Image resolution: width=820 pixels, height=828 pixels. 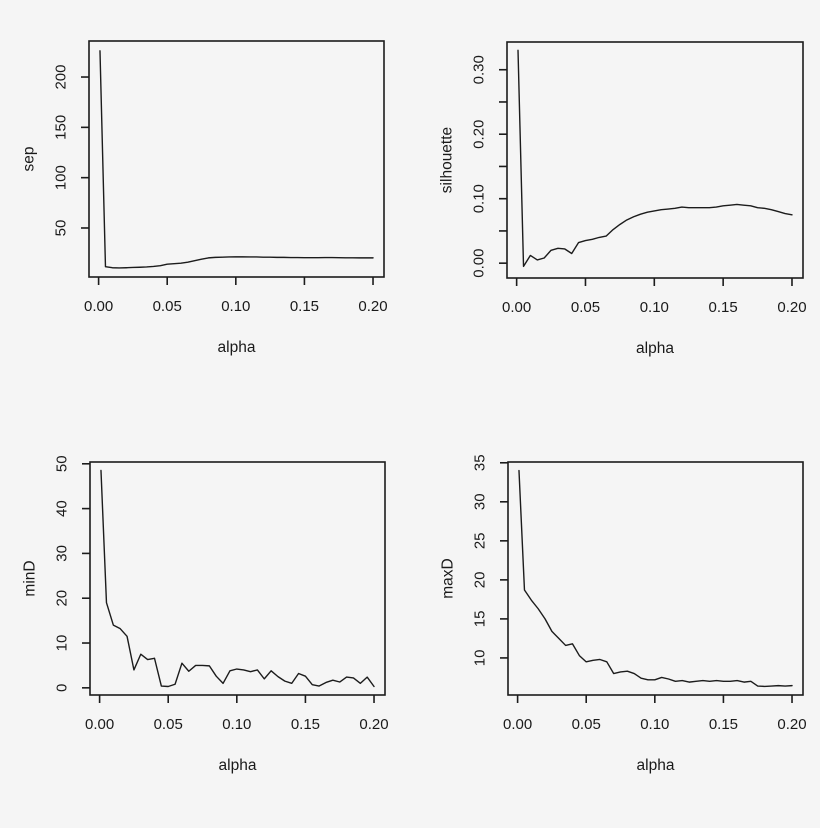 I want to click on y-axis-title: maxD, so click(x=448, y=578).